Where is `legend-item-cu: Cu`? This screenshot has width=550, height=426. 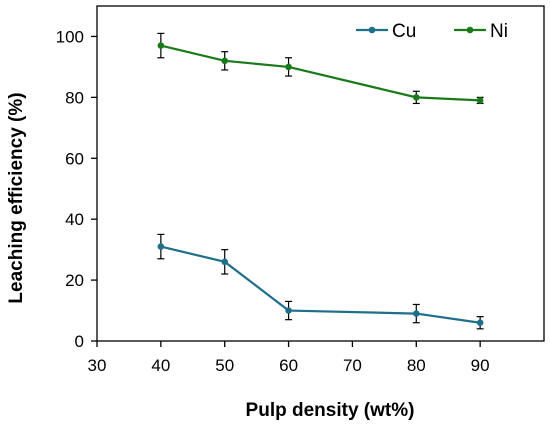
legend-item-cu: Cu is located at coordinates (386, 31).